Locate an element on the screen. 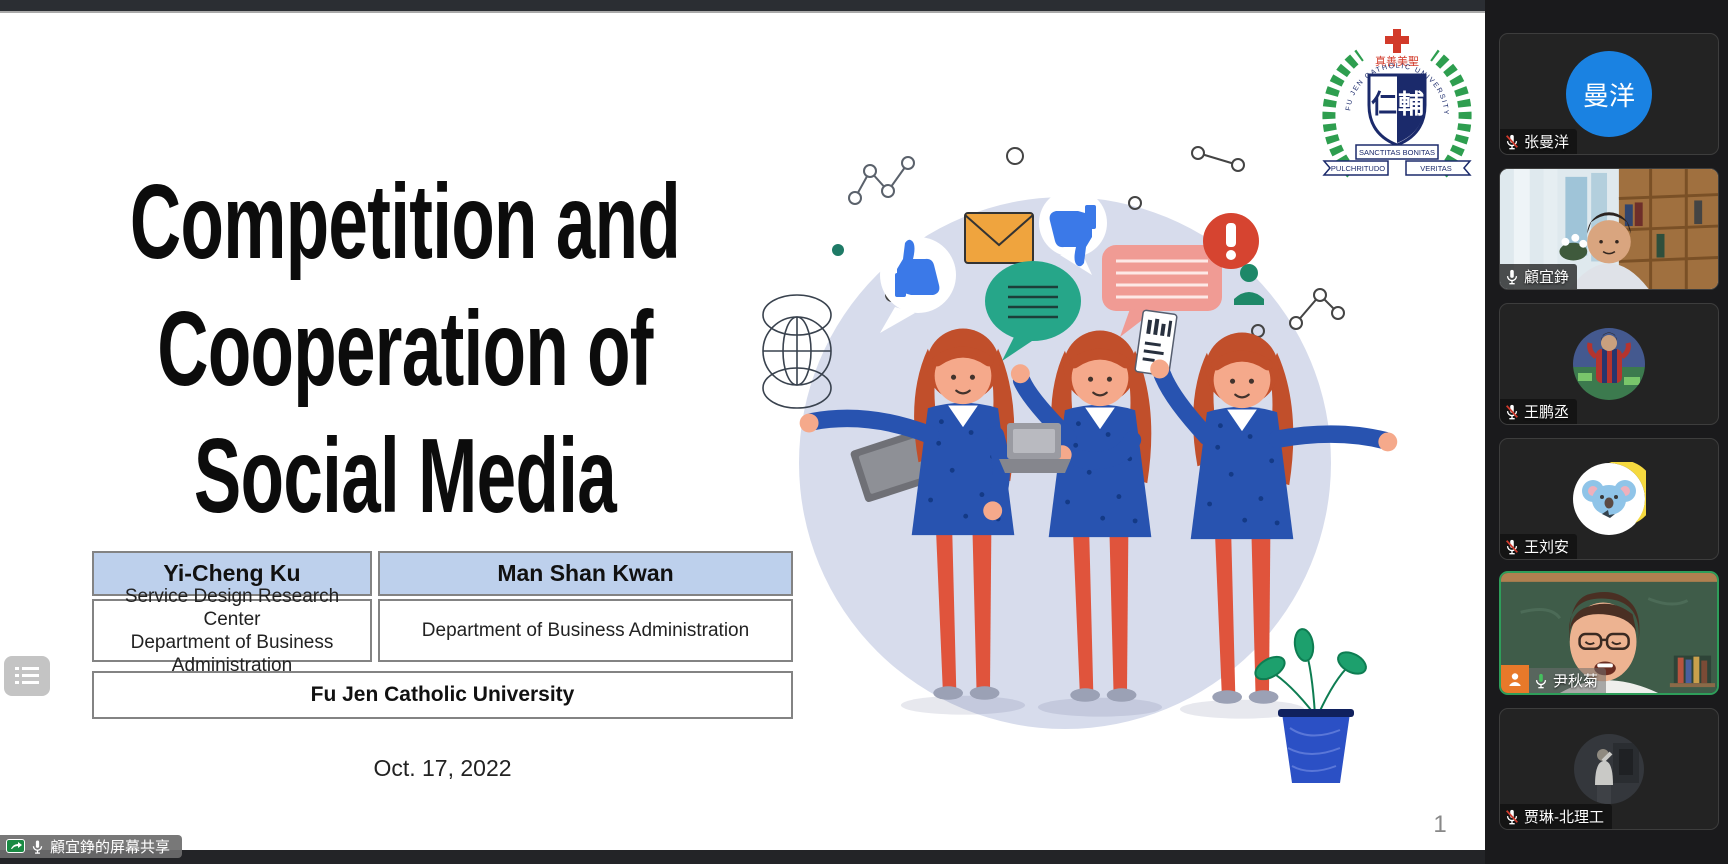  svg-text: 仁 is located at coordinates (1384, 104).